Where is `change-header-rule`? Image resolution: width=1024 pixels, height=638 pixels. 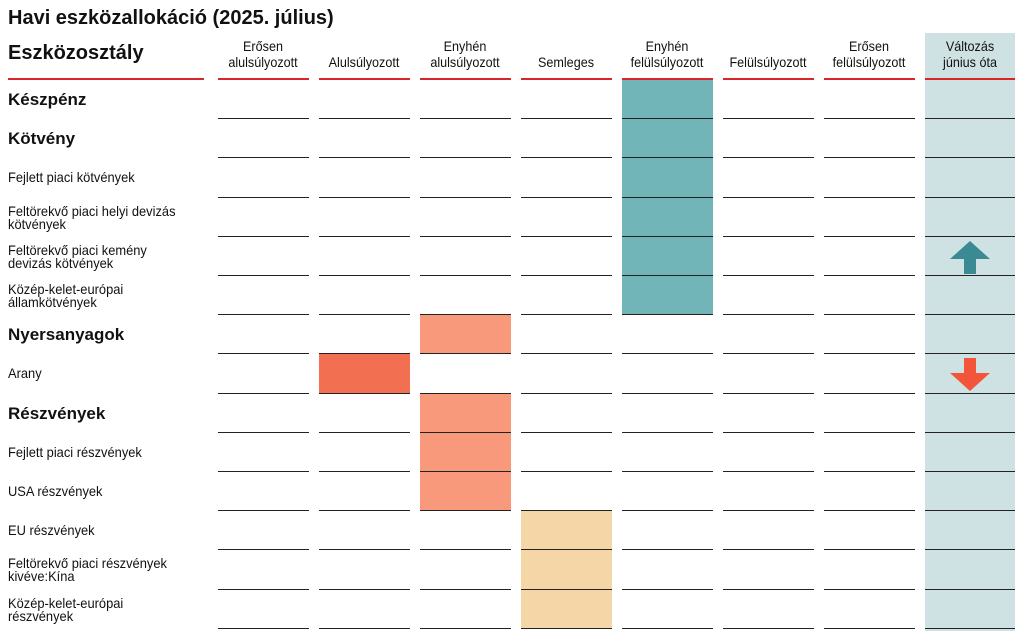 change-header-rule is located at coordinates (970, 79).